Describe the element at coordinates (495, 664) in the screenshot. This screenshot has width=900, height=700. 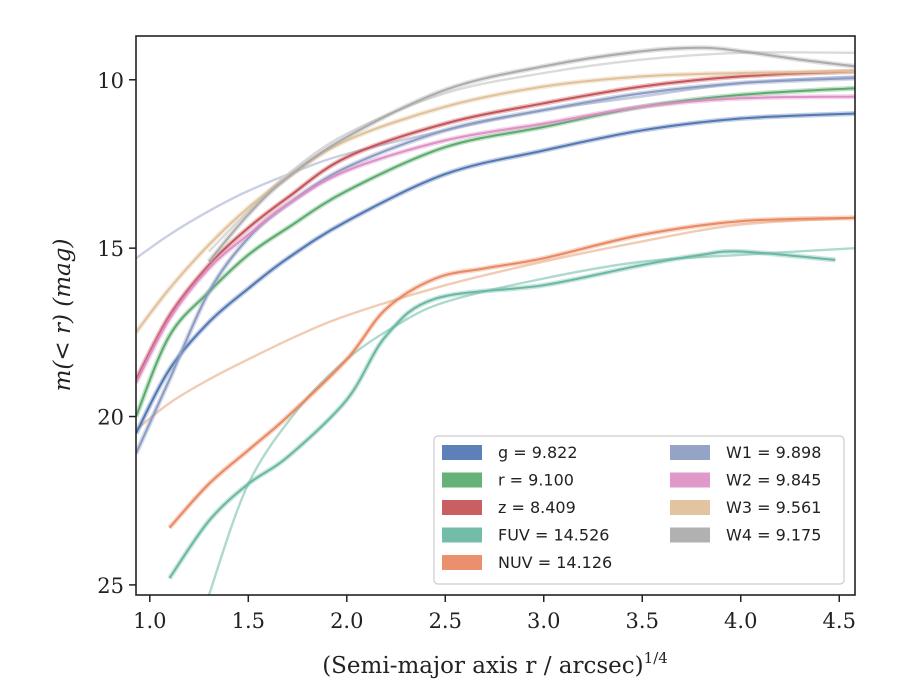
I see `x-axis-label: (Semi-major axis r / arcsec)1/4` at that location.